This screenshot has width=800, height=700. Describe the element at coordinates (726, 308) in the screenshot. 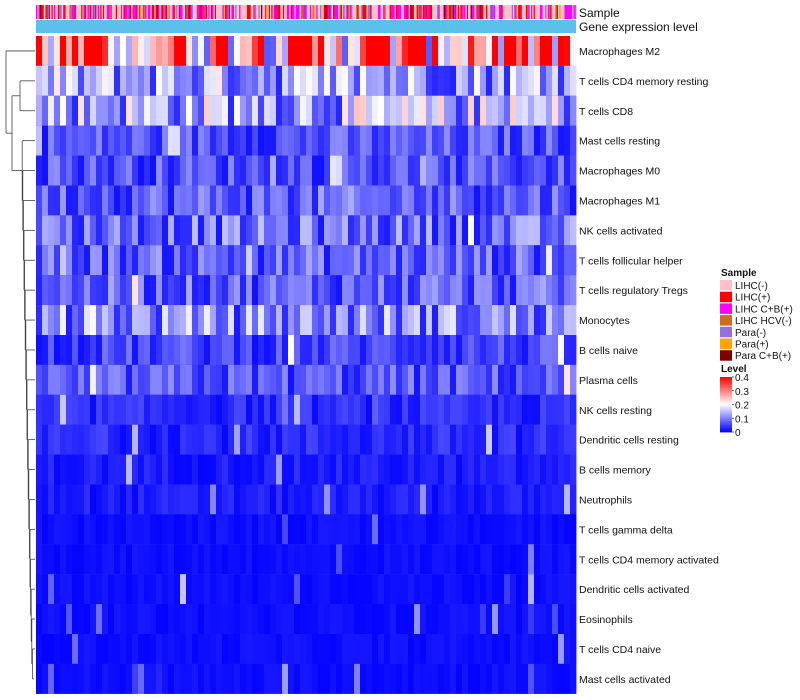

I see `sample-legend-swatch` at that location.